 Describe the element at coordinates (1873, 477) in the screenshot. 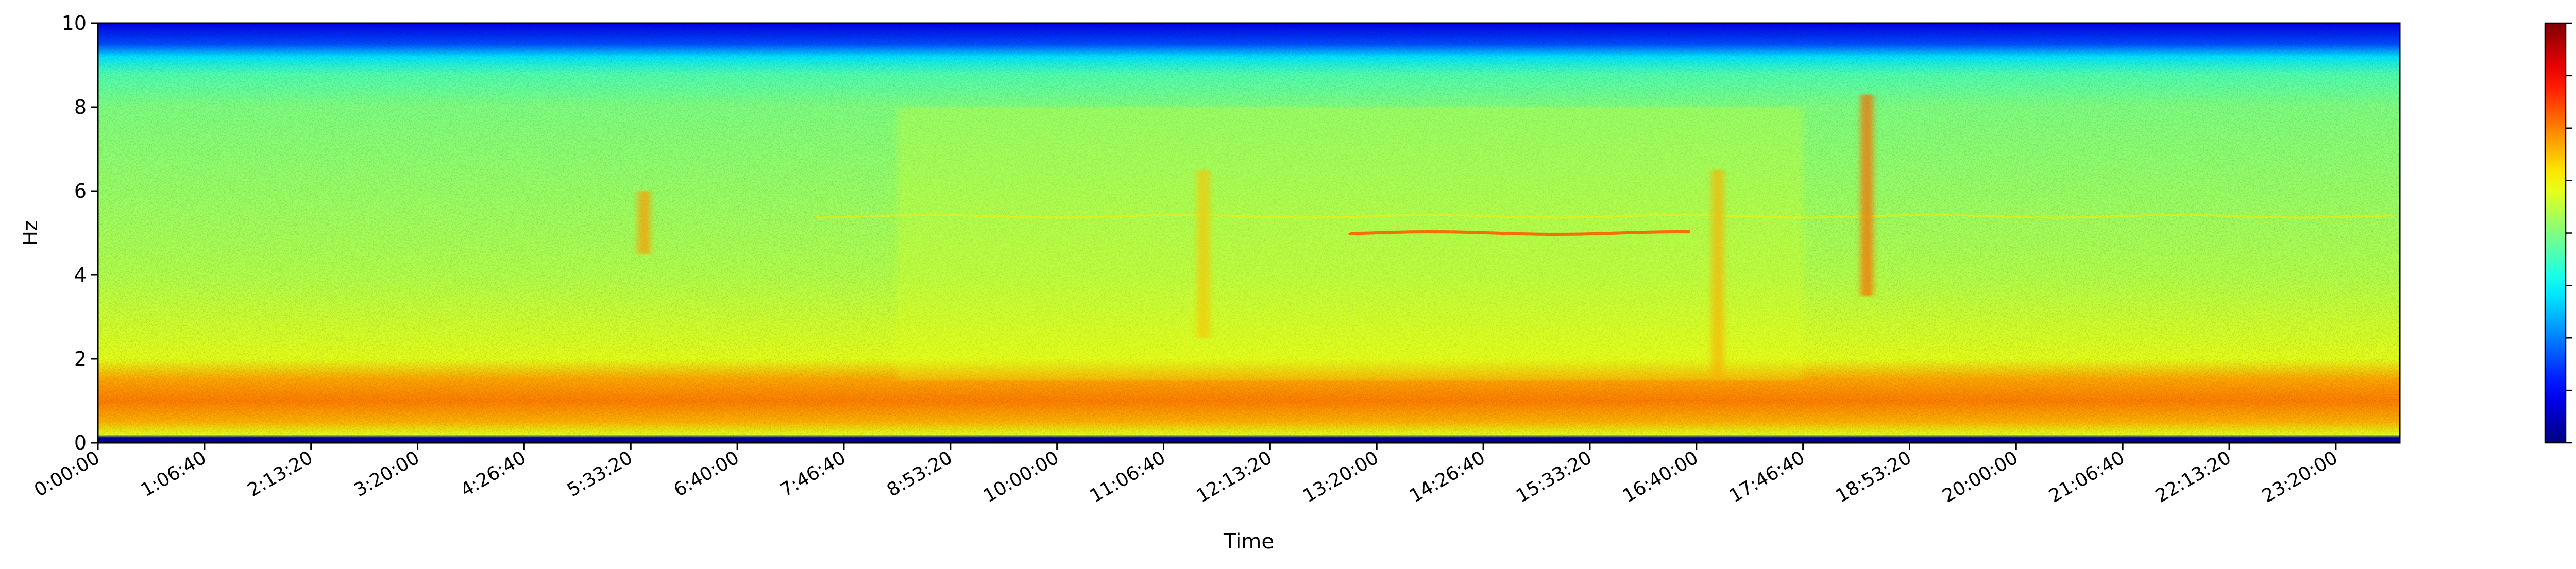

I see `x-tick-label-17: 18:53:20` at that location.